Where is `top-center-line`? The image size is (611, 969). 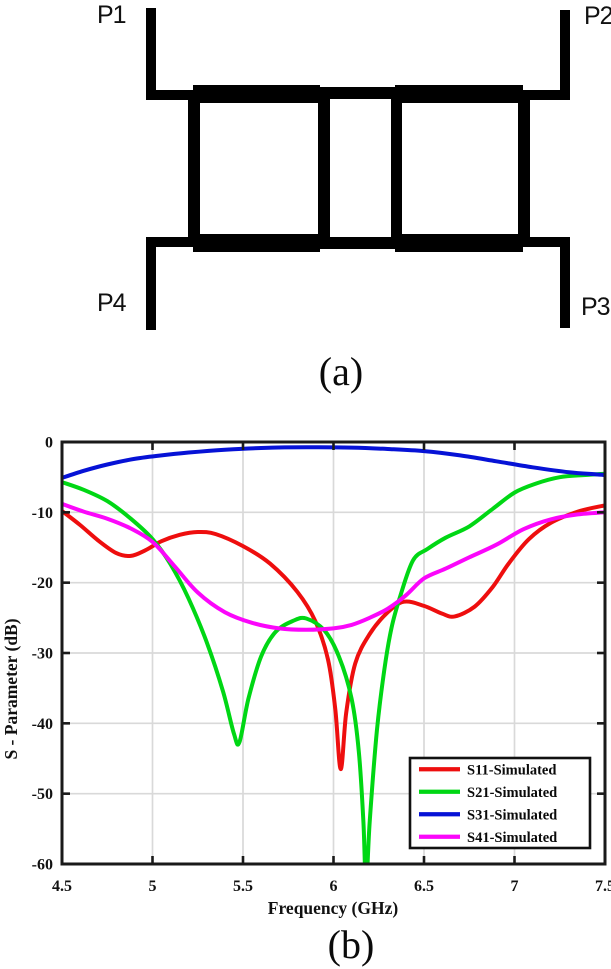 top-center-line is located at coordinates (357, 93).